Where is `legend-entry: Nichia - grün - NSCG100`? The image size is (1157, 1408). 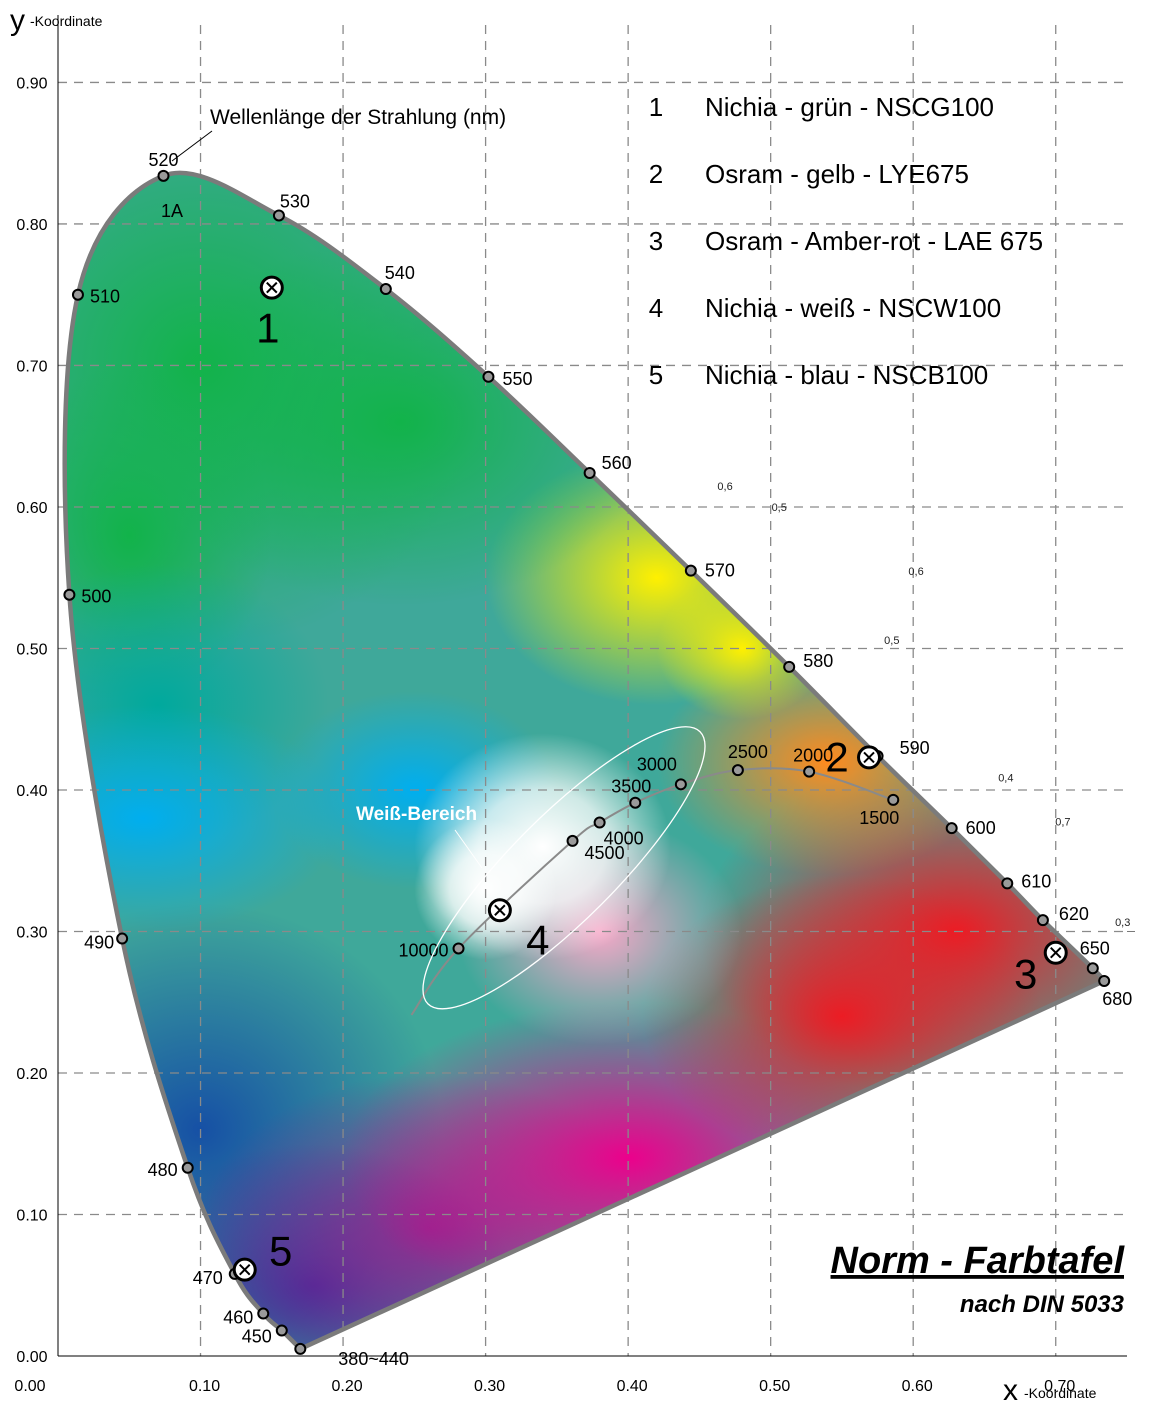 legend-entry: Nichia - grün - NSCG100 is located at coordinates (849, 107).